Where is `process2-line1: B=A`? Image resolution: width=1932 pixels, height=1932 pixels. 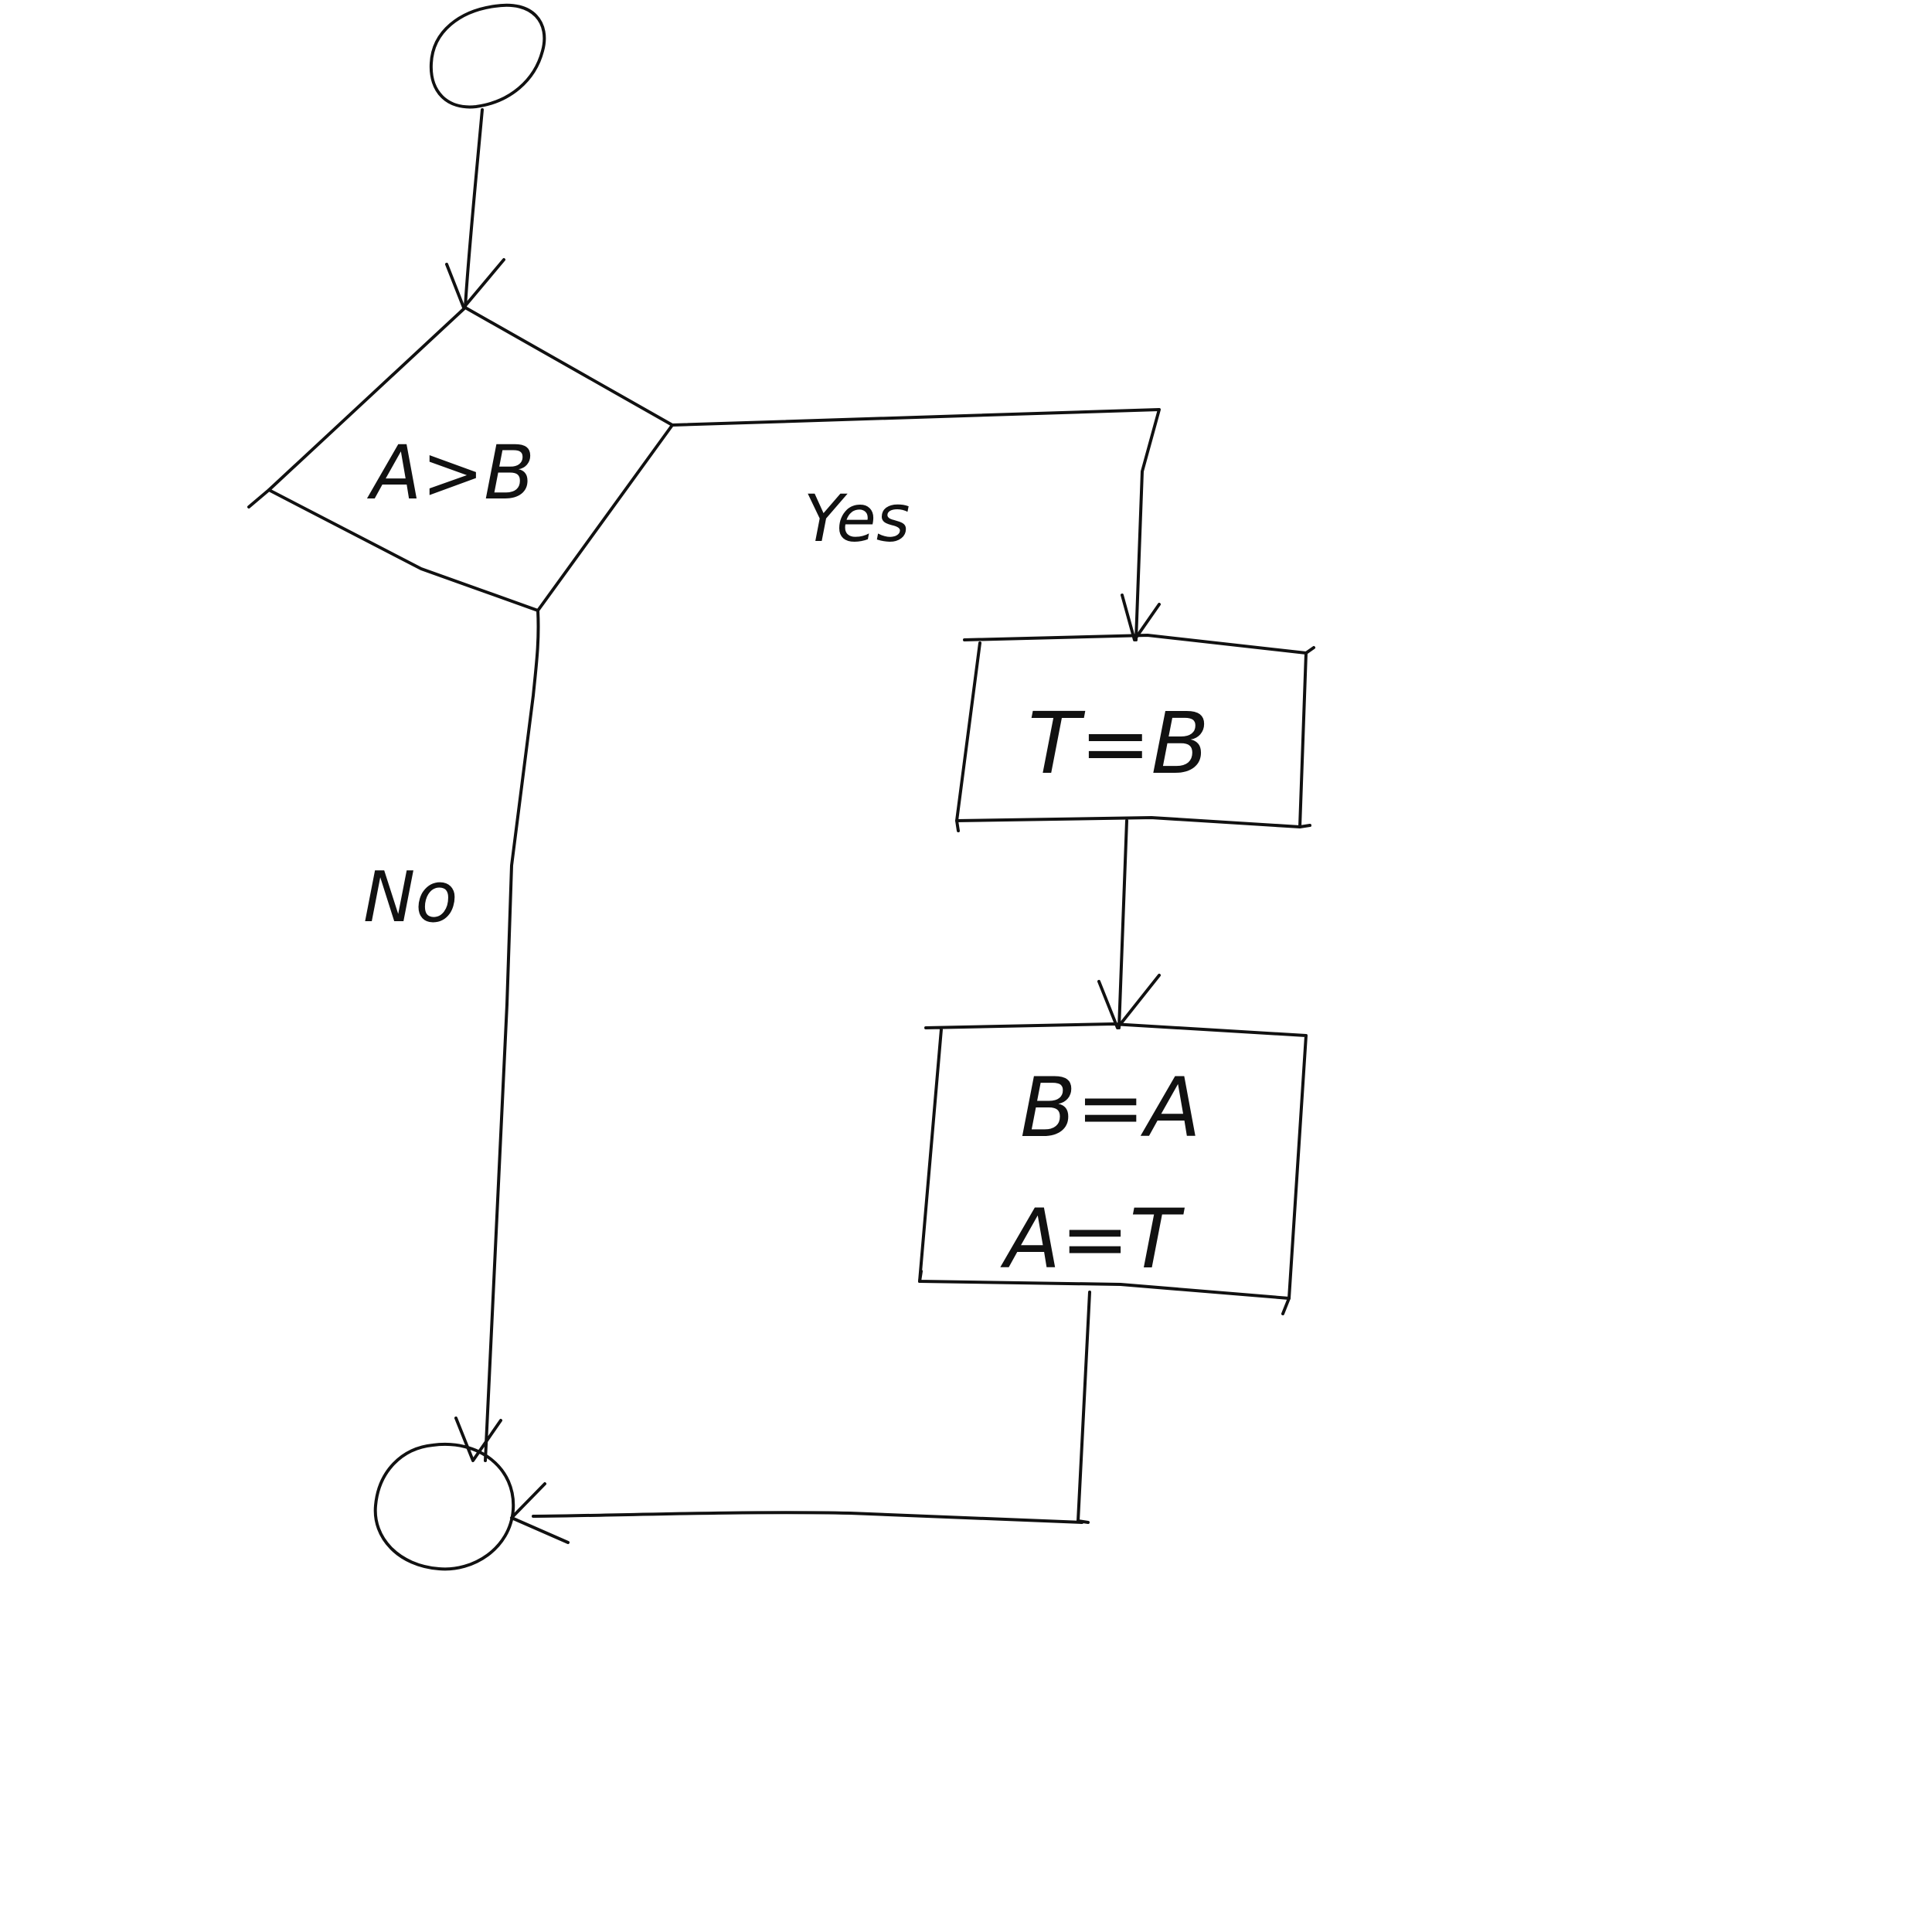 process2-line1: B=A is located at coordinates (1111, 1107).